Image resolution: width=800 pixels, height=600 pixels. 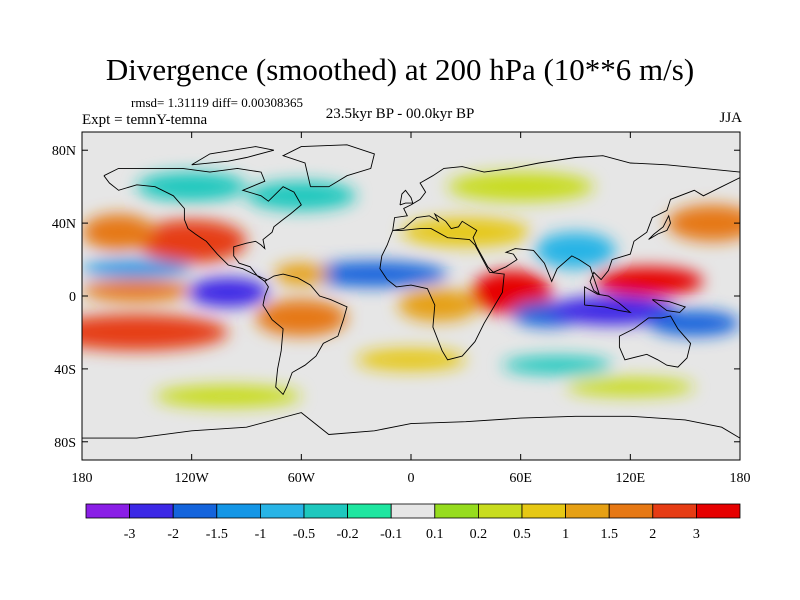 What do you see at coordinates (72, 297) in the screenshot?
I see `y-tick-label: 0` at bounding box center [72, 297].